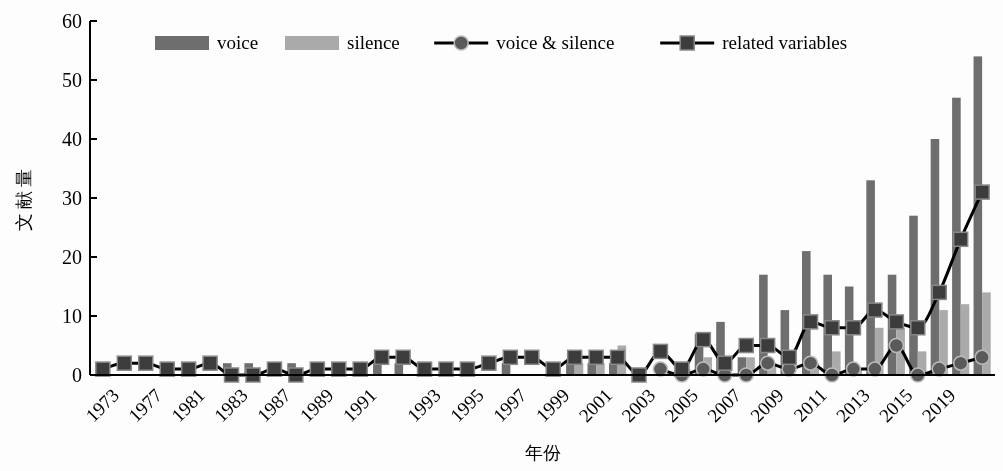 Image resolution: width=1003 pixels, height=471 pixels. Describe the element at coordinates (72, 21) in the screenshot. I see `y-tick-label: 60` at that location.